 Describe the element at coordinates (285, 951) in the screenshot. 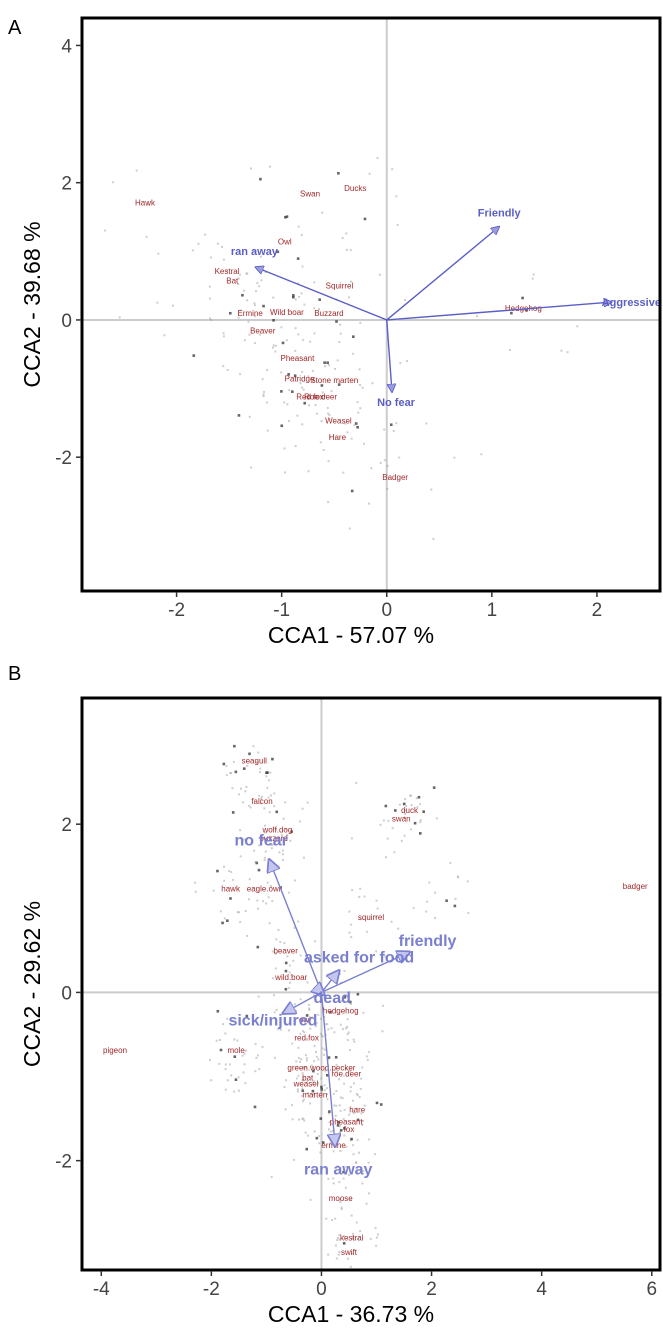

I see `species-label: beaver` at that location.